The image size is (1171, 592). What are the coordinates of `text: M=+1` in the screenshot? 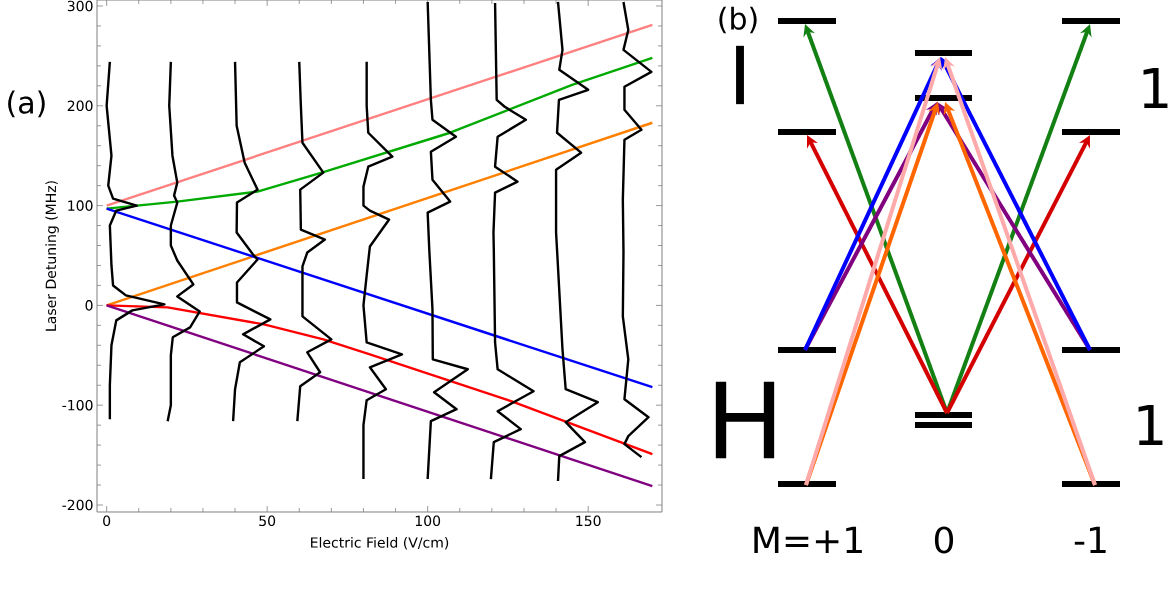 It's located at (808, 540).